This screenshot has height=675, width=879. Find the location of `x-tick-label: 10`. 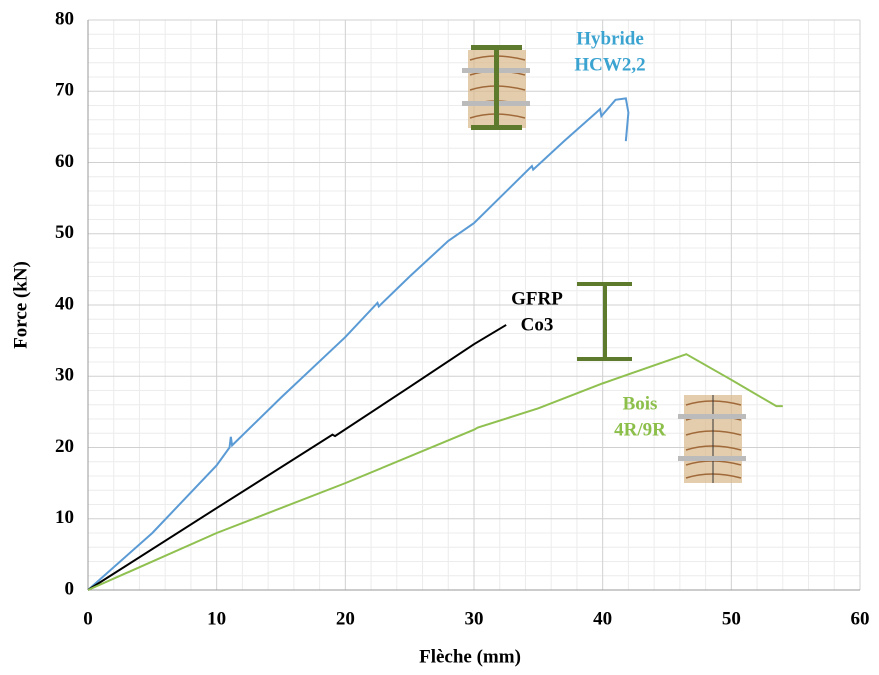

x-tick-label: 10 is located at coordinates (216, 618).